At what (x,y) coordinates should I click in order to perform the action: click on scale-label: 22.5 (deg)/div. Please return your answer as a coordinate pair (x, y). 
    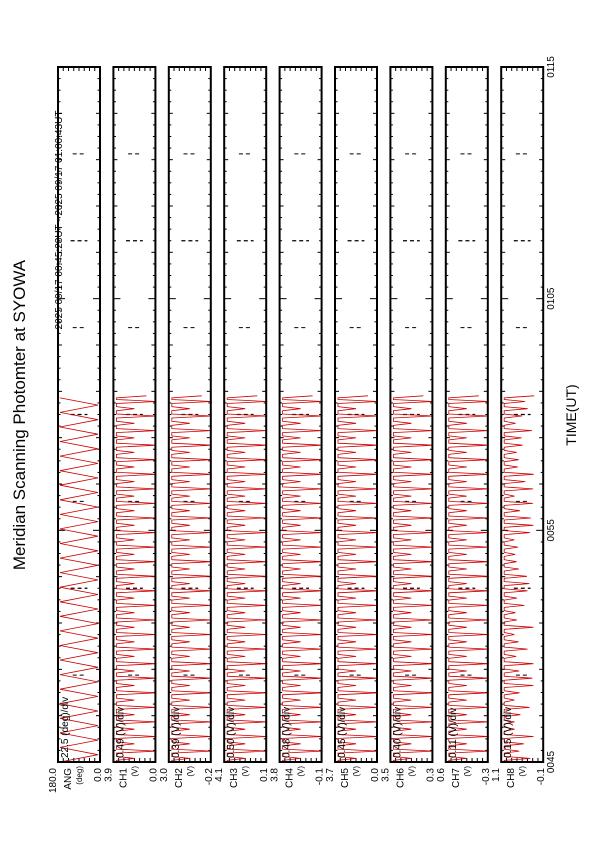
    Looking at the image, I should click on (65, 727).